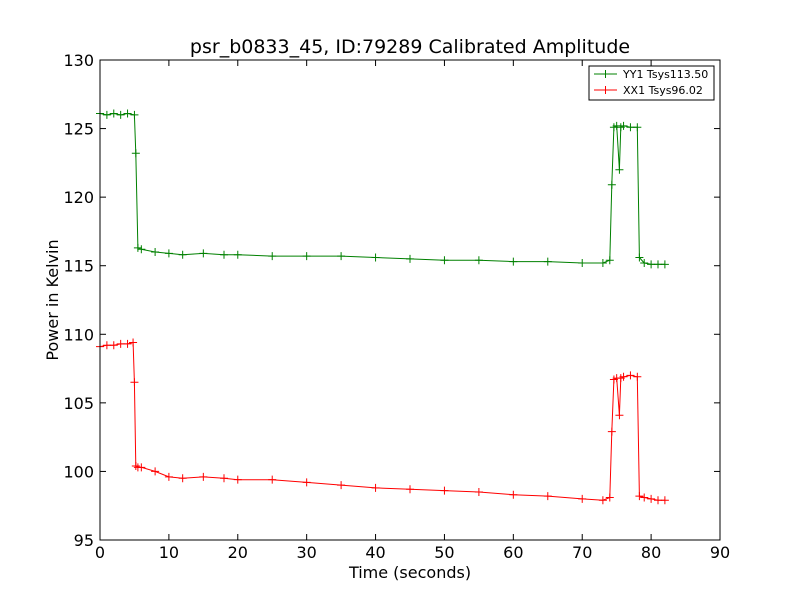  Describe the element at coordinates (663, 90) in the screenshot. I see `legend-label-xx1: XX1 Tsys96.02` at that location.